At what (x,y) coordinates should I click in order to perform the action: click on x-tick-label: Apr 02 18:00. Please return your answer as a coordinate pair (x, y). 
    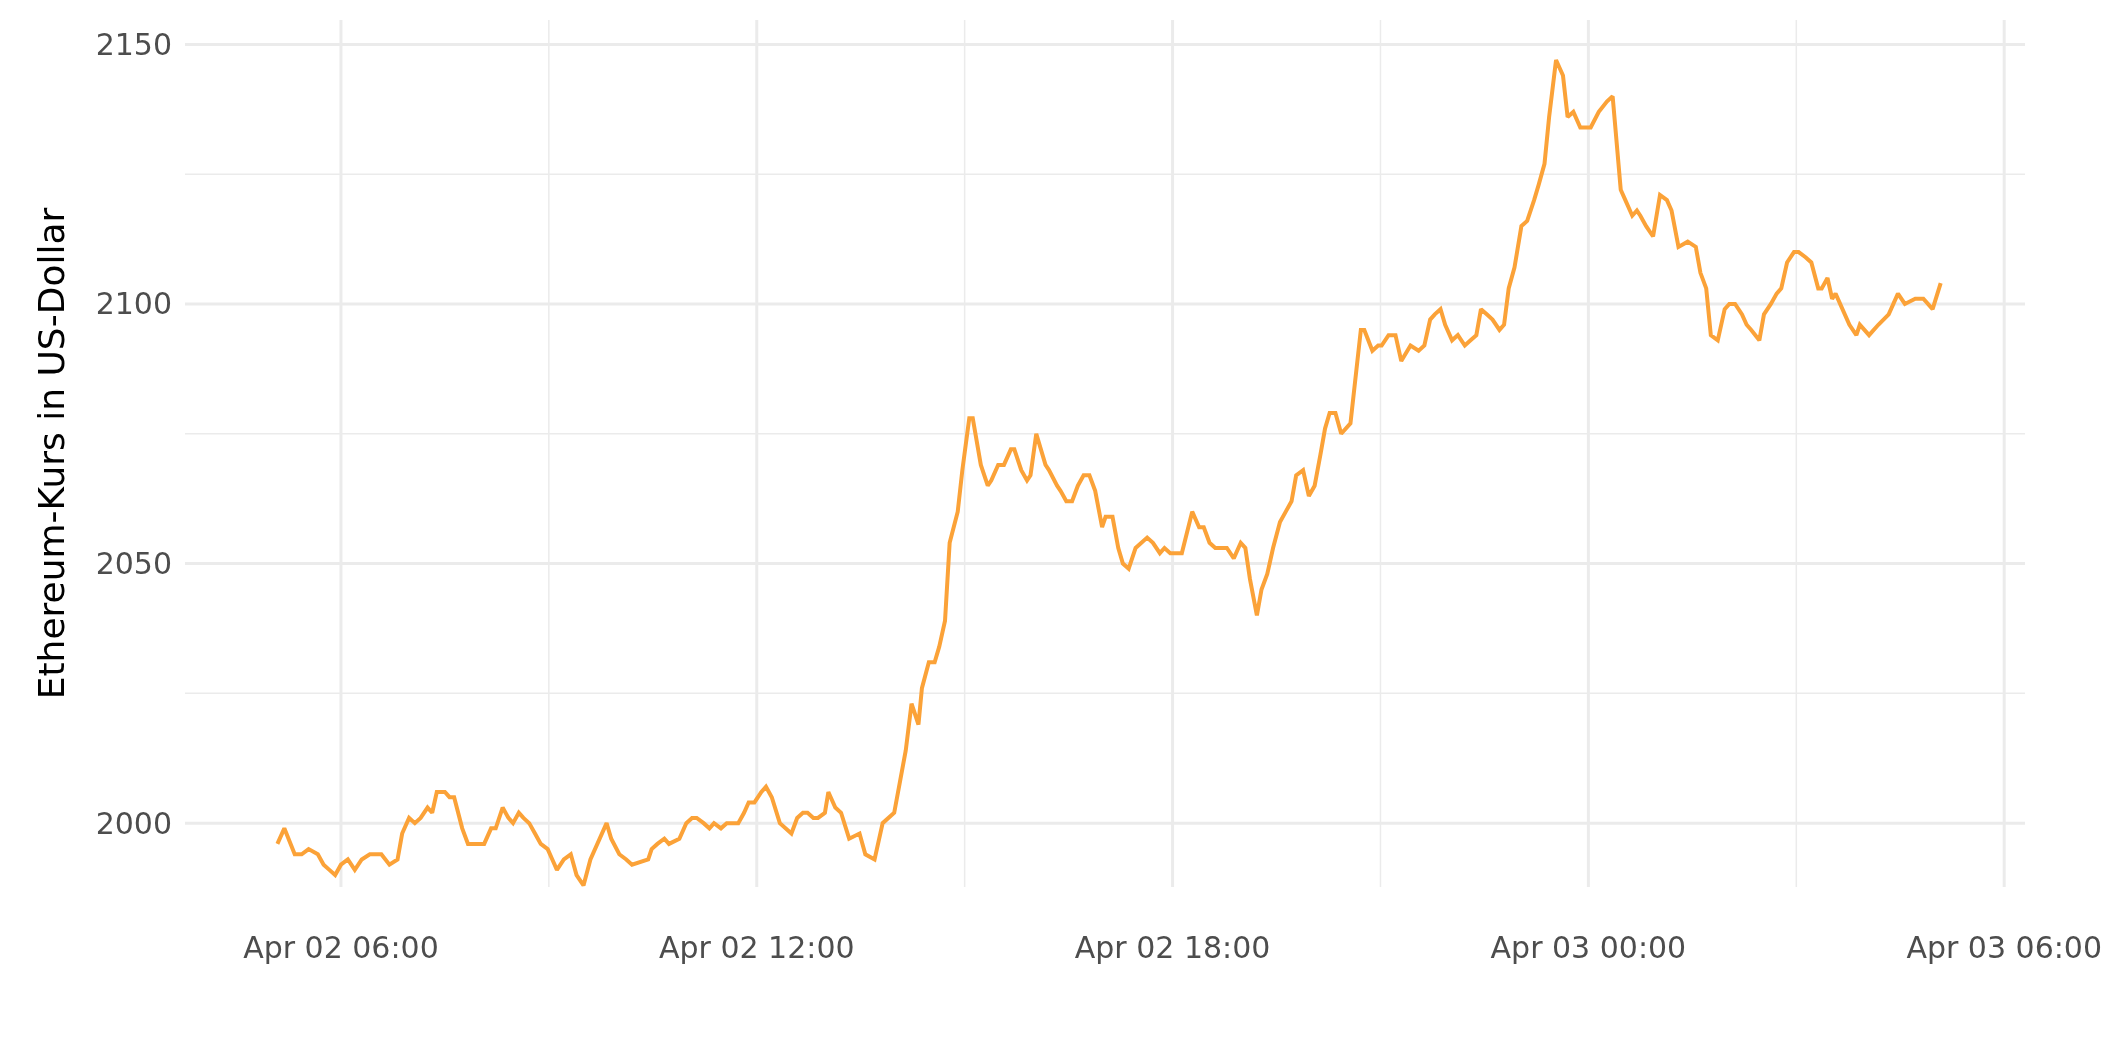
    Looking at the image, I should click on (1172, 947).